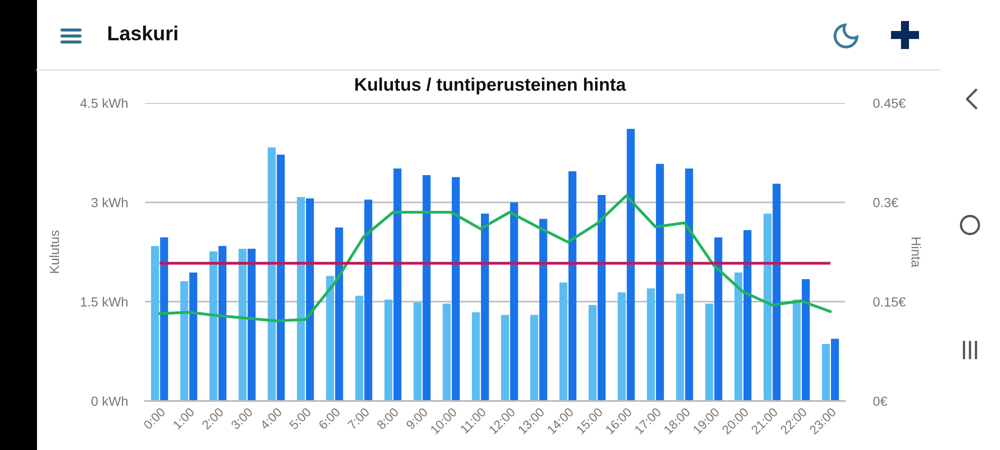 This screenshot has height=450, width=1000. Describe the element at coordinates (109, 203) in the screenshot. I see `y-tick-label: 3 kWh` at that location.